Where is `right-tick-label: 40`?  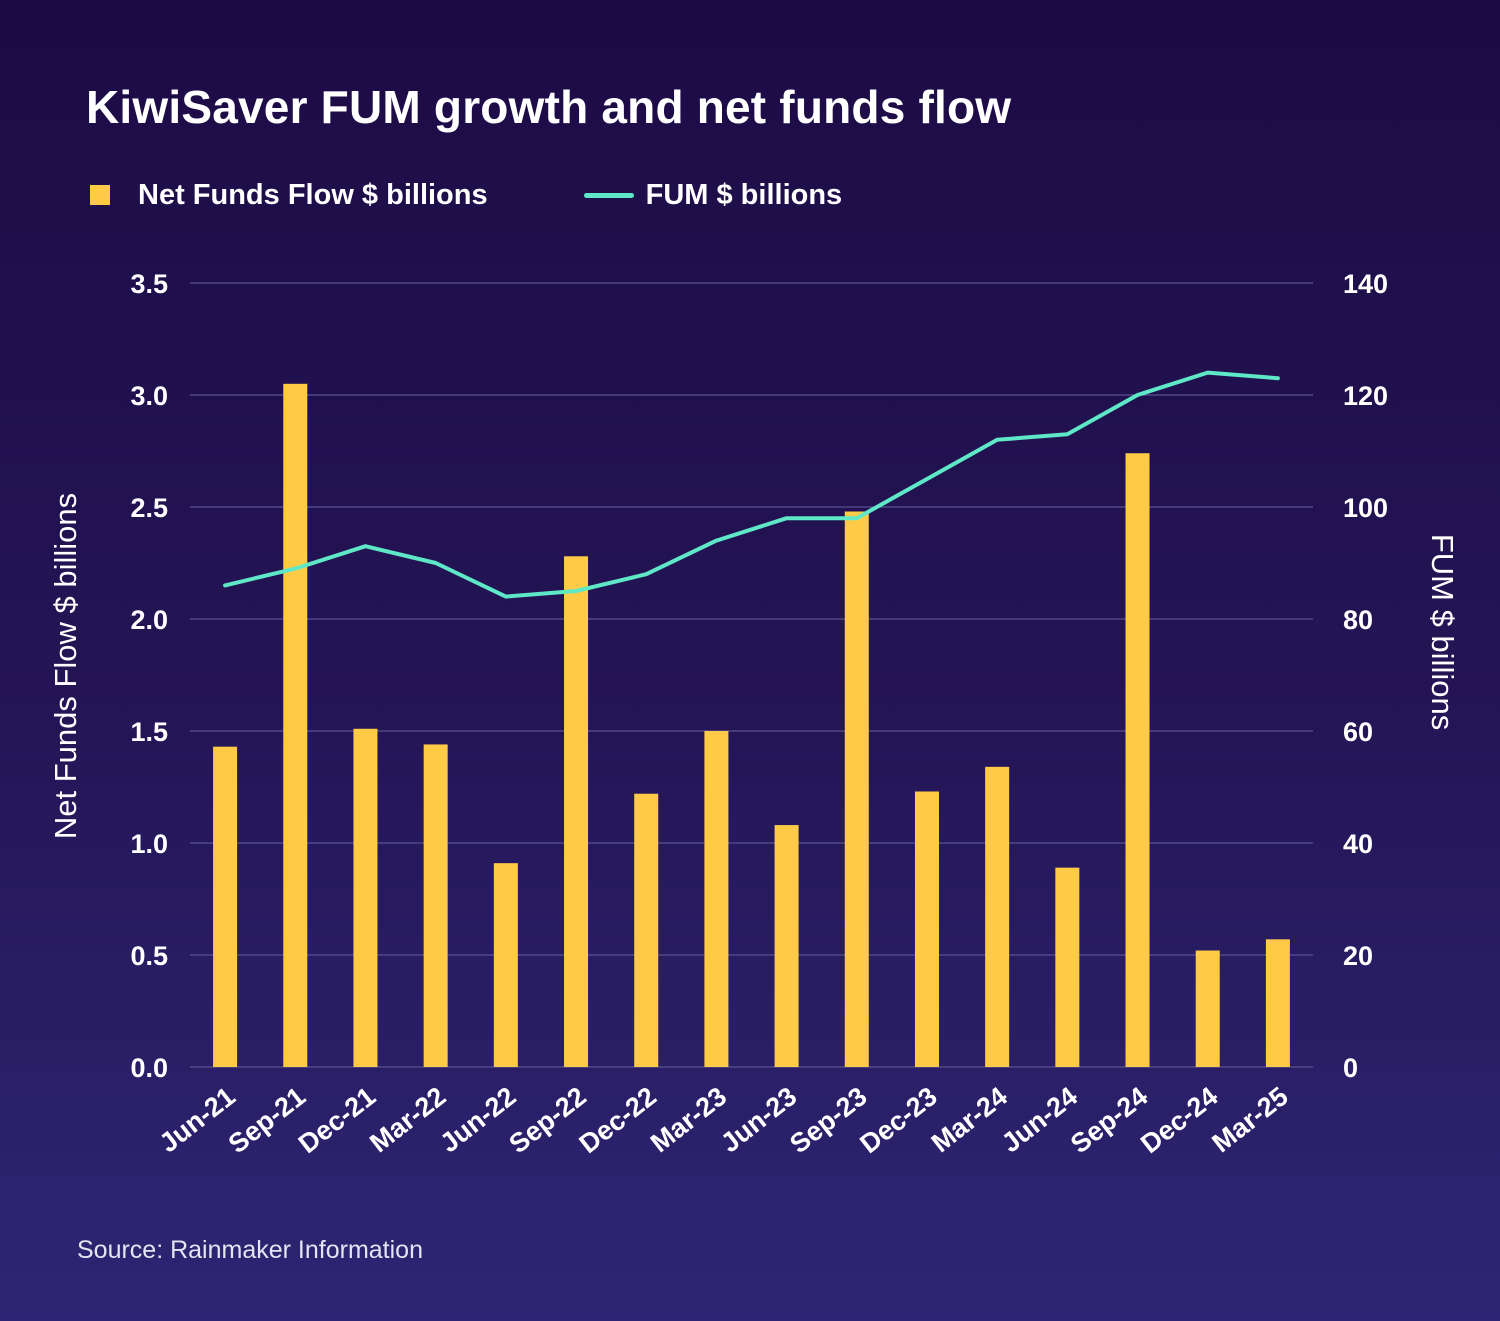 right-tick-label: 40 is located at coordinates (1358, 844).